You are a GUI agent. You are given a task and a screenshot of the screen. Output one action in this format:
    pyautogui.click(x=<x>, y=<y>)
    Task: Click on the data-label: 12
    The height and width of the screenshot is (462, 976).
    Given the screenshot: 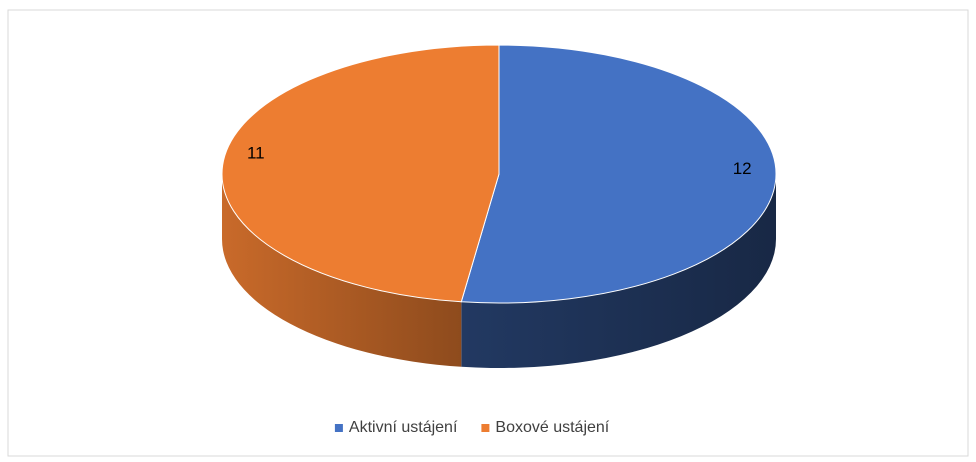 What is the action you would take?
    pyautogui.click(x=742, y=168)
    